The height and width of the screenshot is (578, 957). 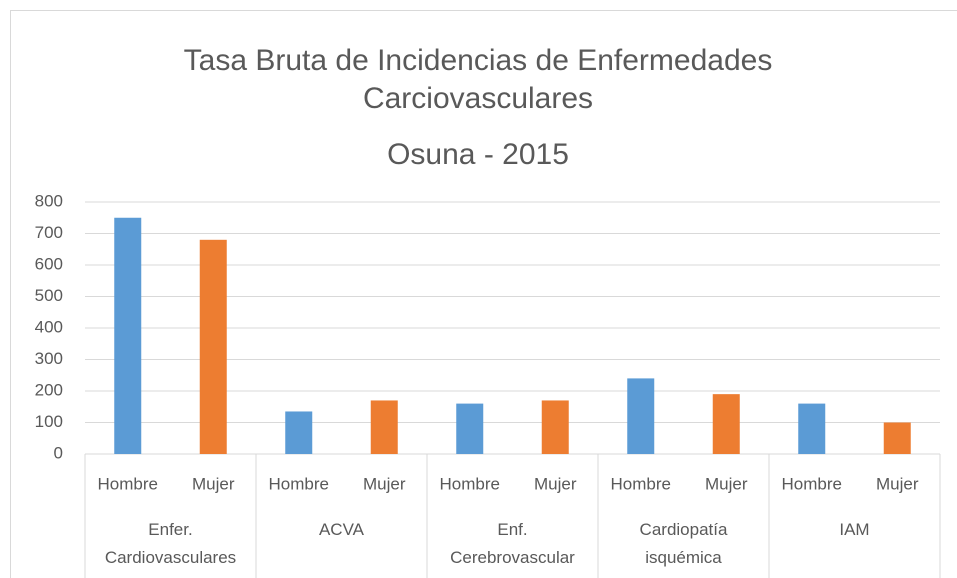 I want to click on chart-subtitle: Osuna - 2015, so click(x=478, y=154).